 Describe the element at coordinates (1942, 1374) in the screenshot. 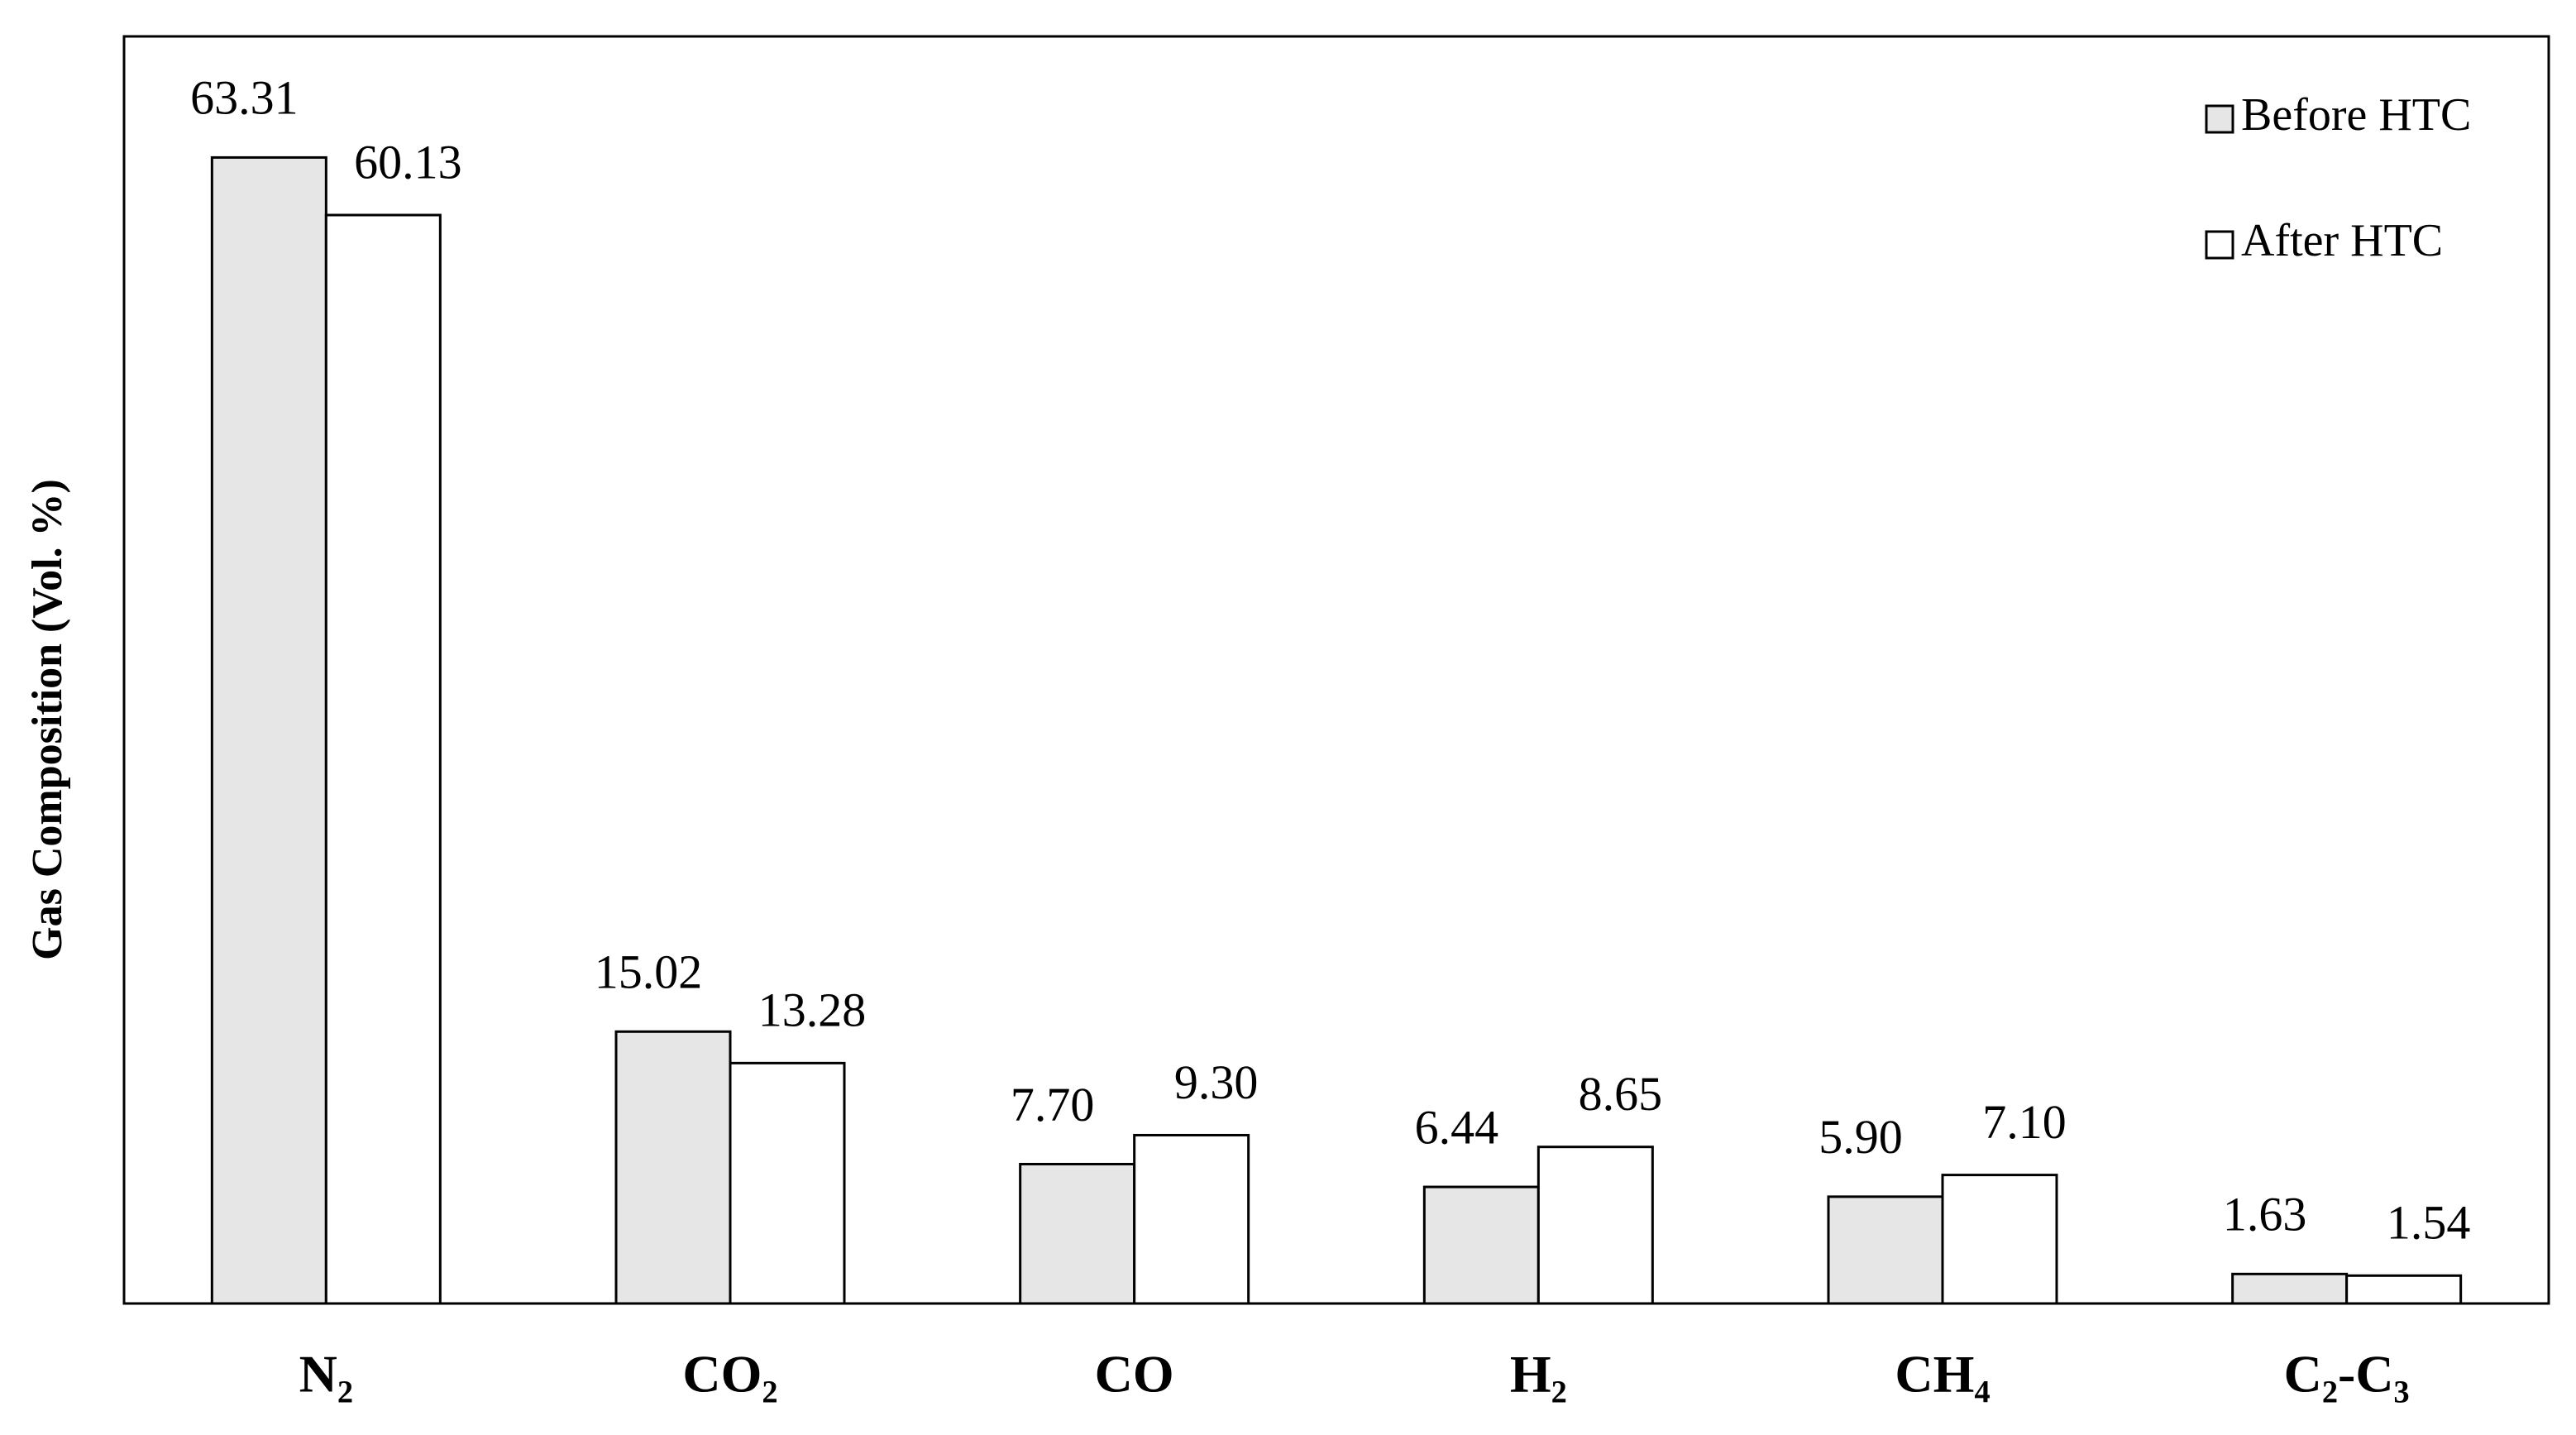

I see `x-tick-label: CH₄` at that location.